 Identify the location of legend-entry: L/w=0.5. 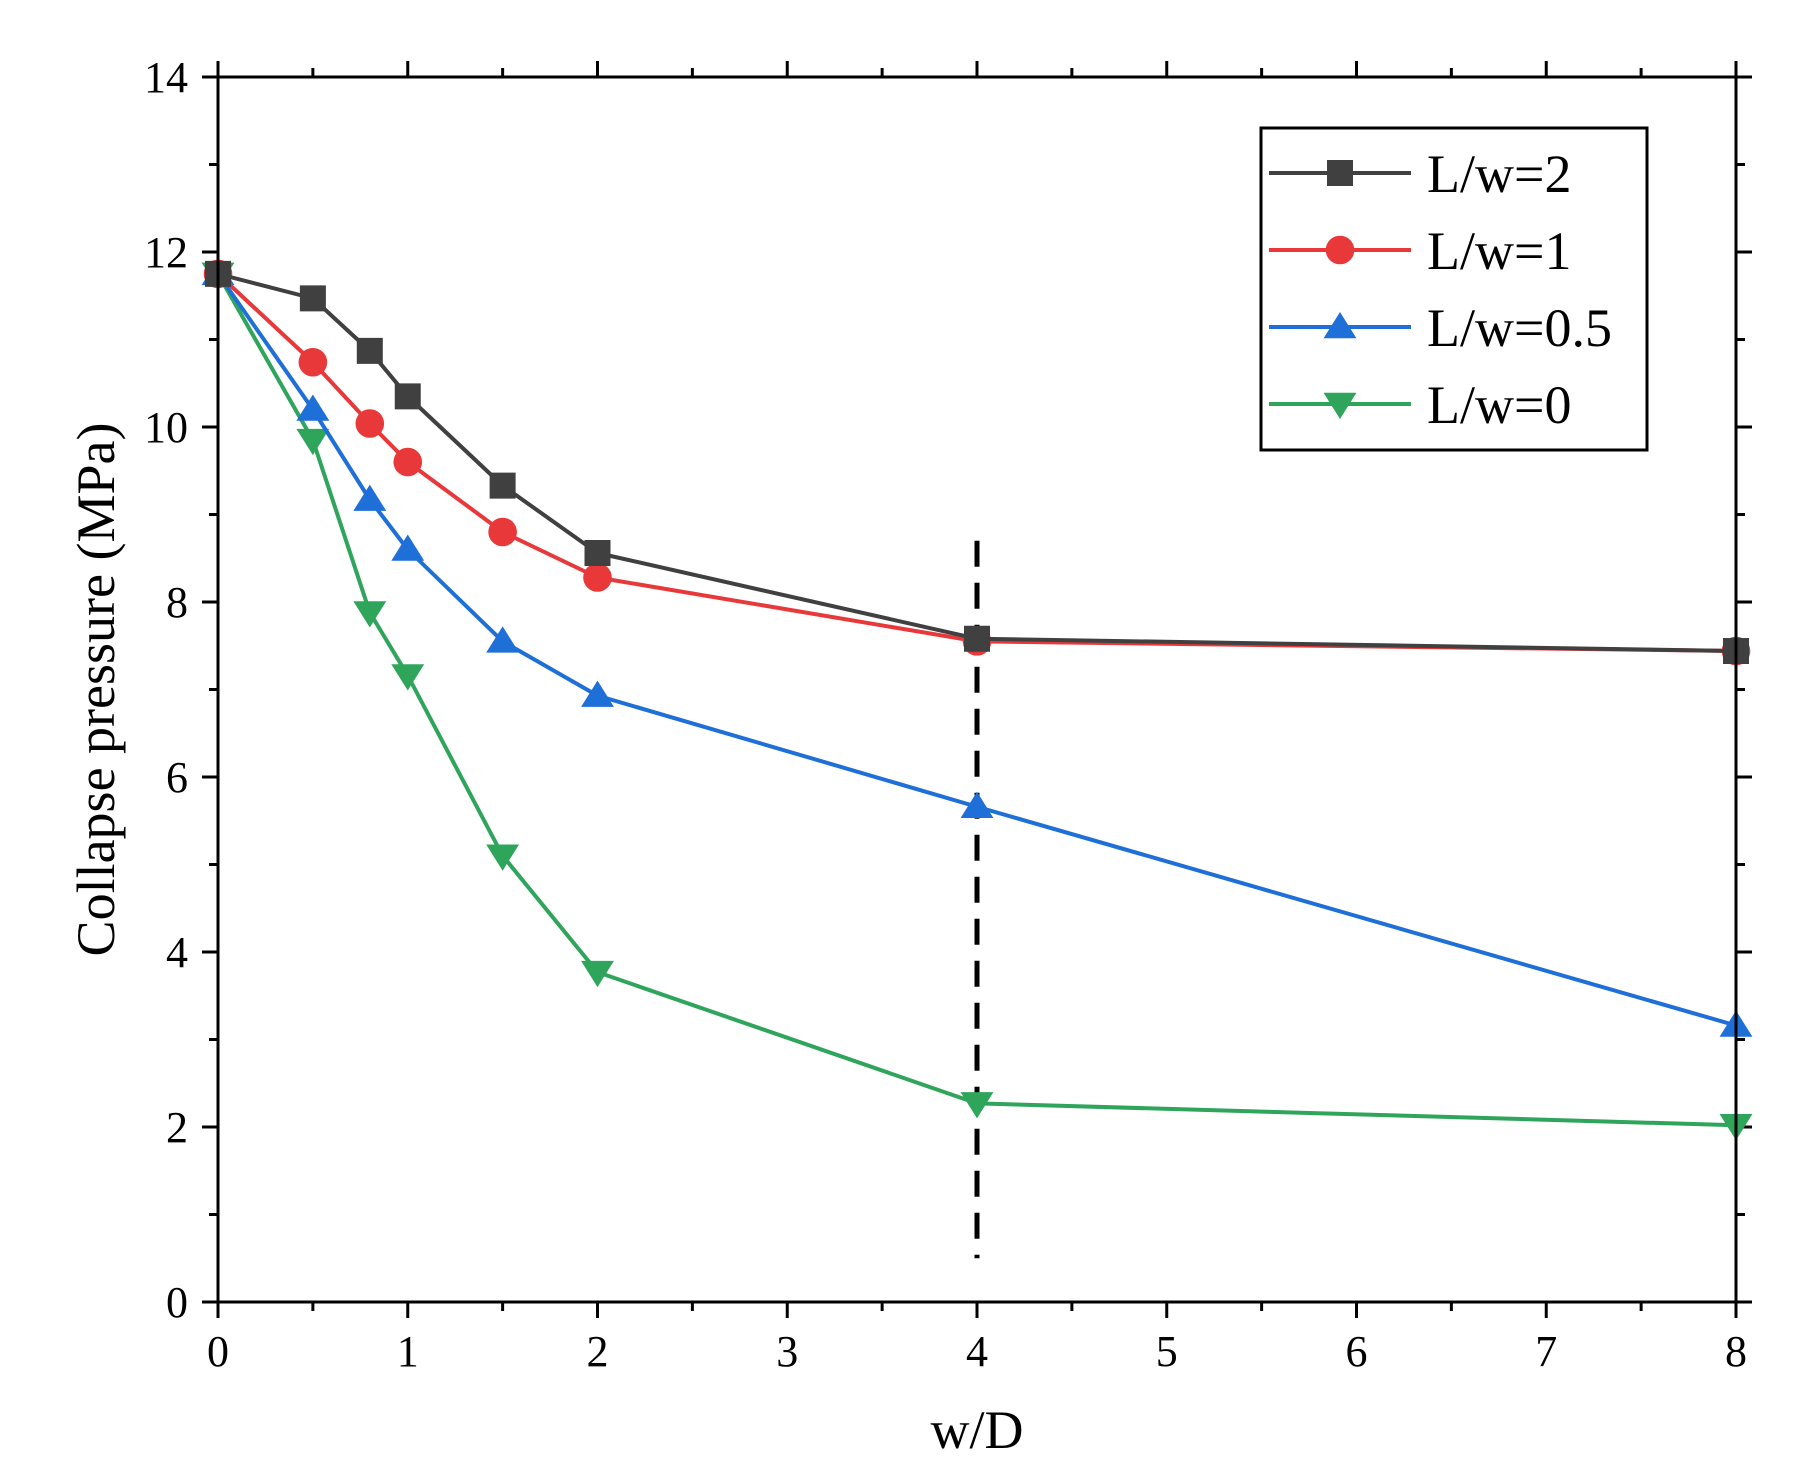
(1440, 328).